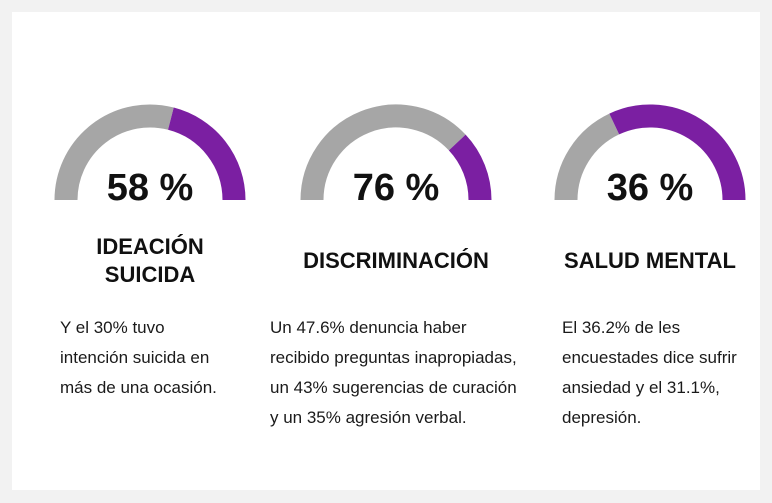 The image size is (772, 503). Describe the element at coordinates (393, 387) in the screenshot. I see `gauge-description: un 43% sugerencias de curación` at that location.